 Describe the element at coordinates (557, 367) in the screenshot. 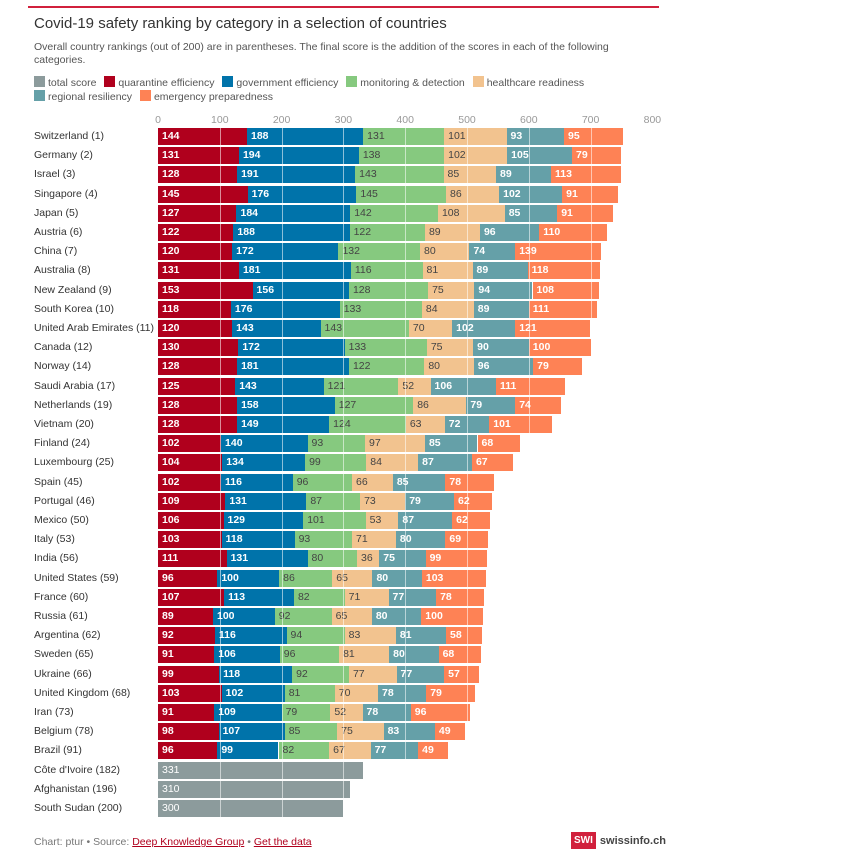

I see `bar-segment-emergency-preparedness: 79` at that location.